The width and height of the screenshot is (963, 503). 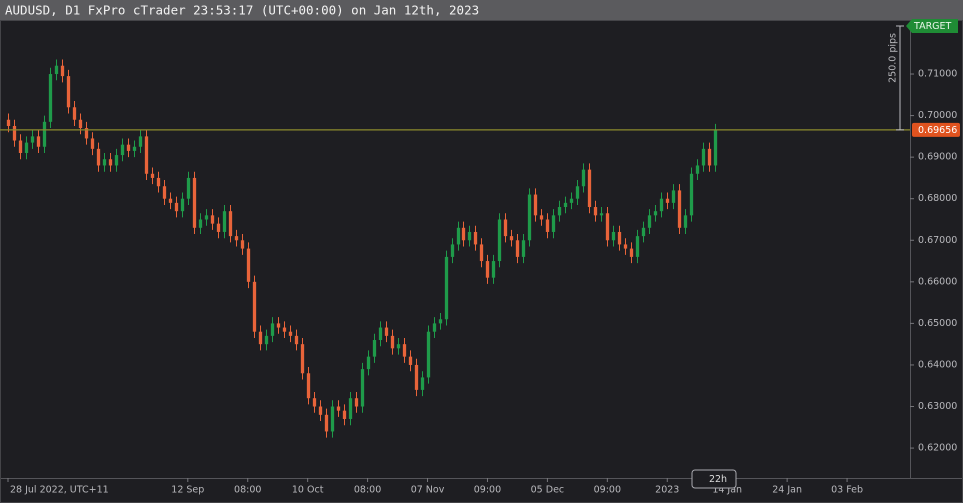 What do you see at coordinates (727, 490) in the screenshot?
I see `x-tick-label: 14 Jan` at bounding box center [727, 490].